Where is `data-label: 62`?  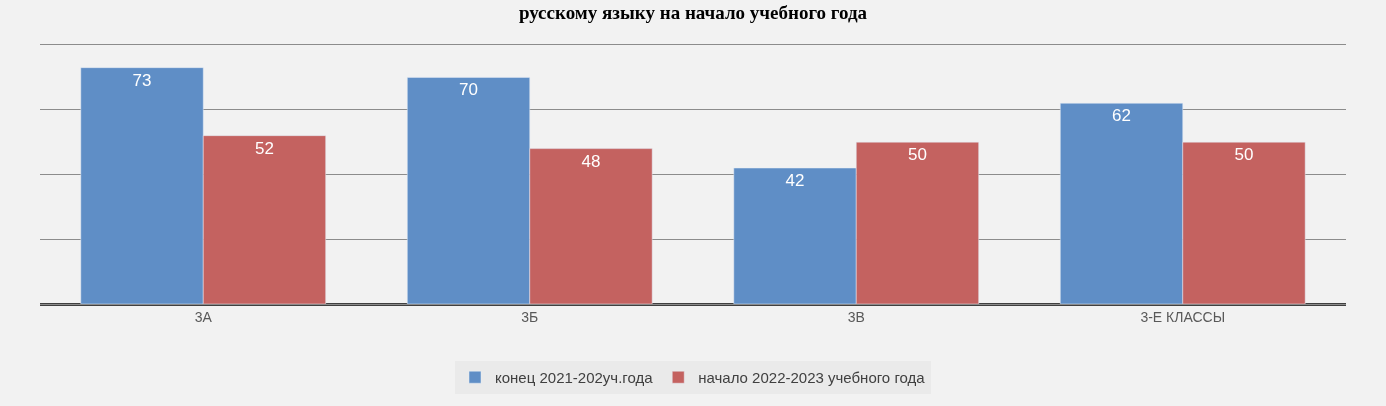 data-label: 62 is located at coordinates (1121, 116).